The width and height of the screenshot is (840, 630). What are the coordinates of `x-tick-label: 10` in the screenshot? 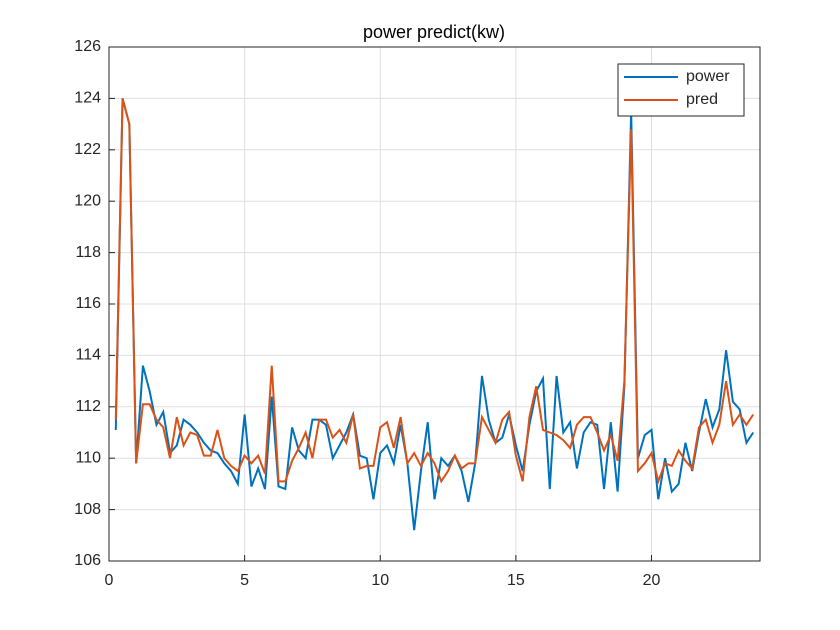 It's located at (380, 580).